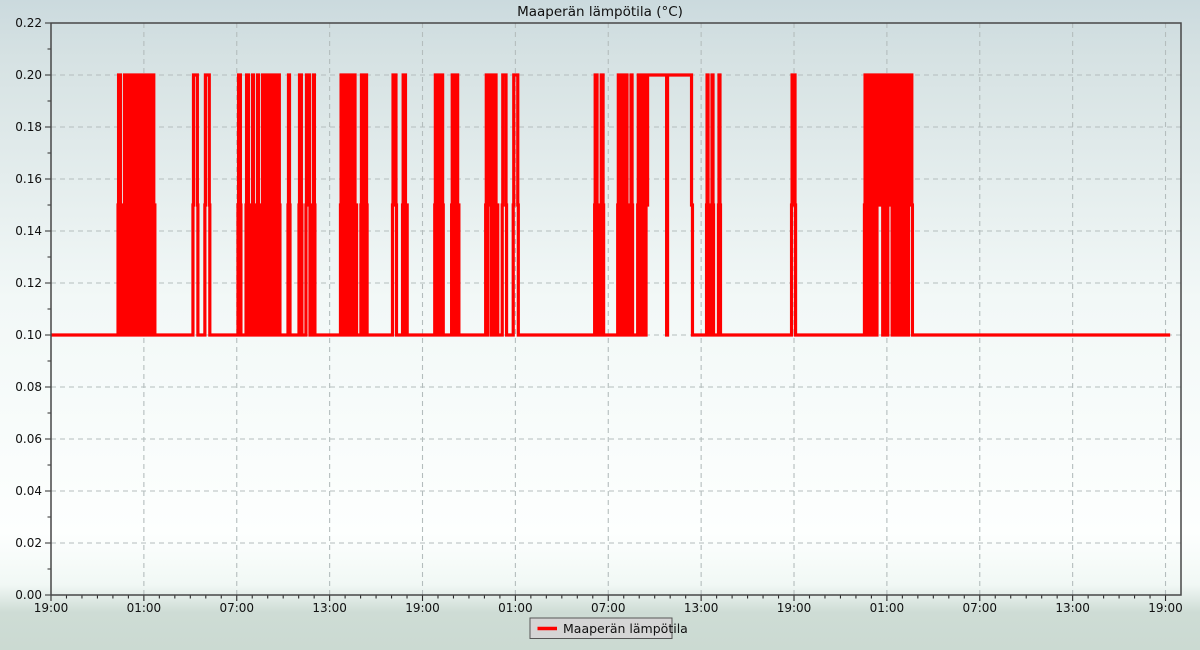 This screenshot has height=650, width=1200. What do you see at coordinates (28, 127) in the screenshot?
I see `y-axis-tick-label: 0.18` at bounding box center [28, 127].